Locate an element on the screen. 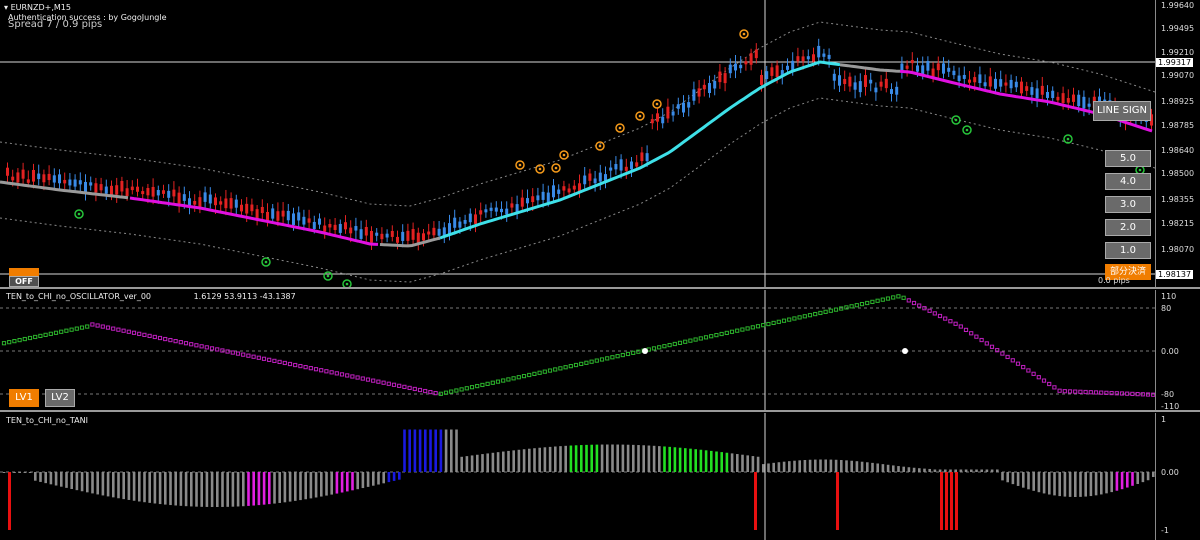 This screenshot has width=1200, height=540. lot-2-button: 2.0 is located at coordinates (1128, 227).